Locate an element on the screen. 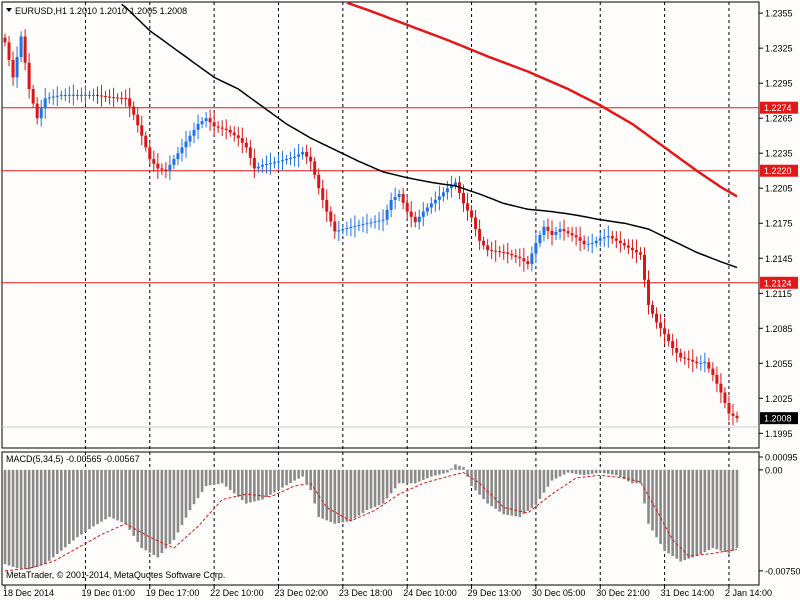  price-tick-label: 1.2175 is located at coordinates (779, 224).